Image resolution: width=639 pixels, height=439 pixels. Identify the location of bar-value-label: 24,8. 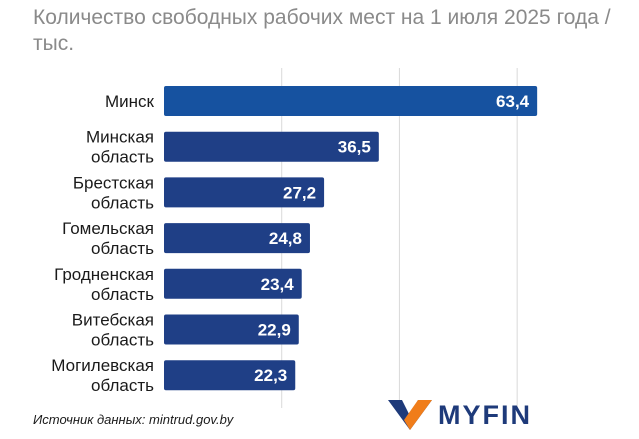
(285, 238).